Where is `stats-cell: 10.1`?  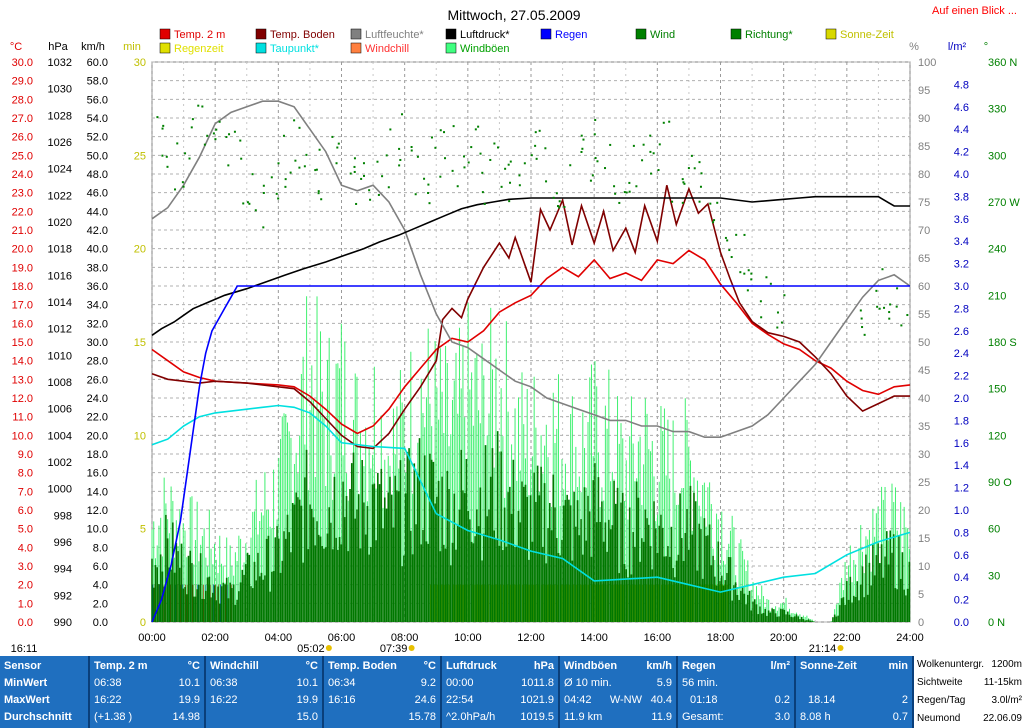
stats-cell: 10.1 is located at coordinates (189, 683).